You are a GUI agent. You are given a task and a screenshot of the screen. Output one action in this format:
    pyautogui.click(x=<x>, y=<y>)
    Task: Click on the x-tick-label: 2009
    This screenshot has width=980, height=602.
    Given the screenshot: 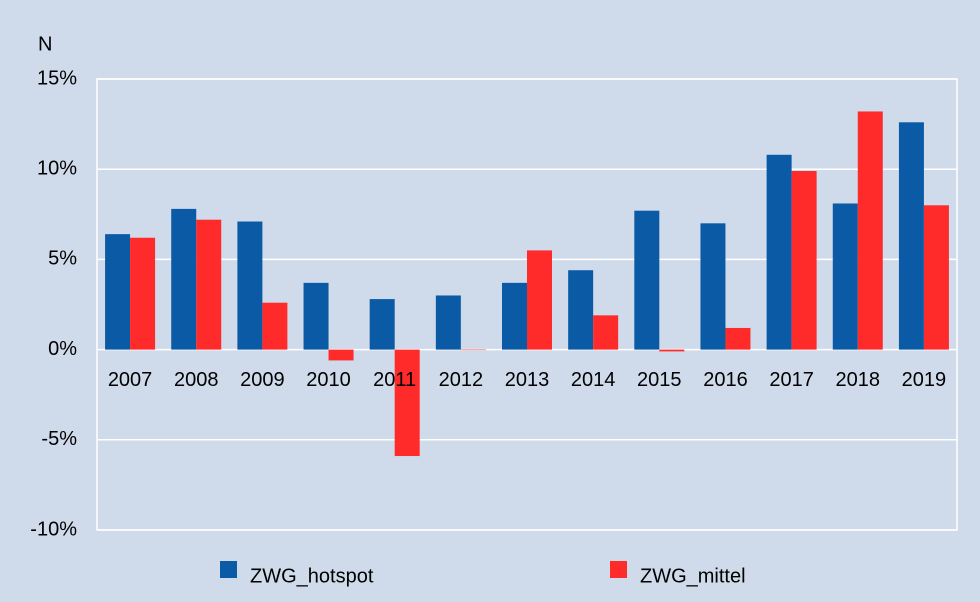 What is the action you would take?
    pyautogui.click(x=262, y=380)
    